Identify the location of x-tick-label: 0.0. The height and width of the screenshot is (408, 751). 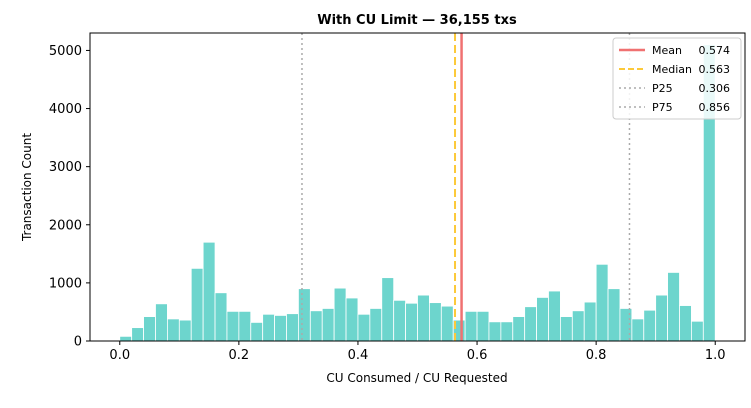
(119, 355).